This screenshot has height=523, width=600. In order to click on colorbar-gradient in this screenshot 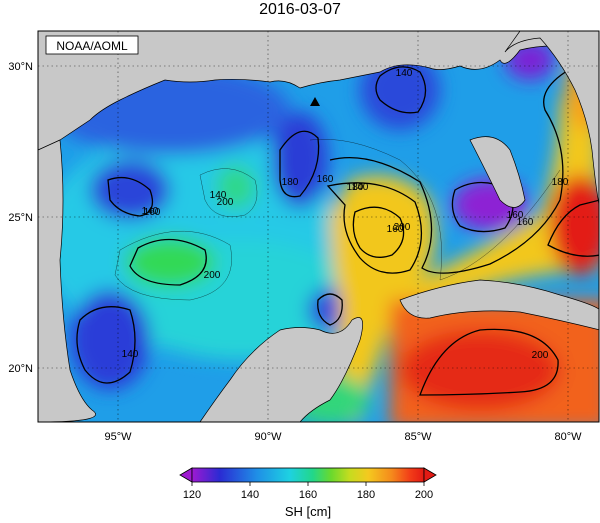, I will do `click(308, 475)`.